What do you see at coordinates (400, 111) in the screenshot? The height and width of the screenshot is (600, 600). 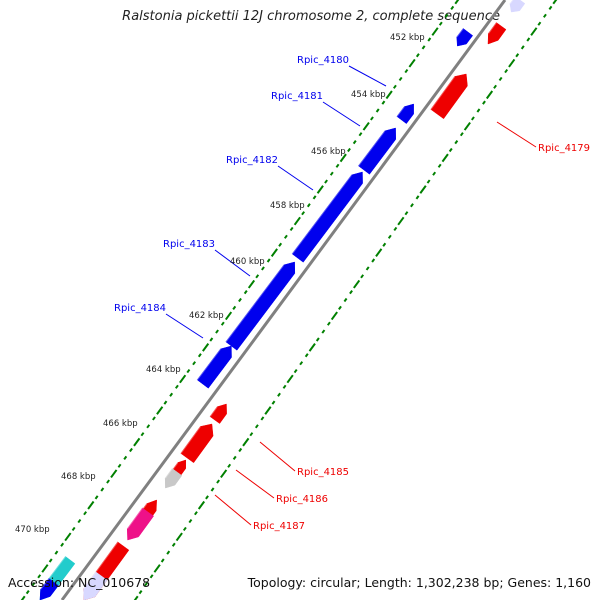 I see `gene-rpic-4180-highlight` at bounding box center [400, 111].